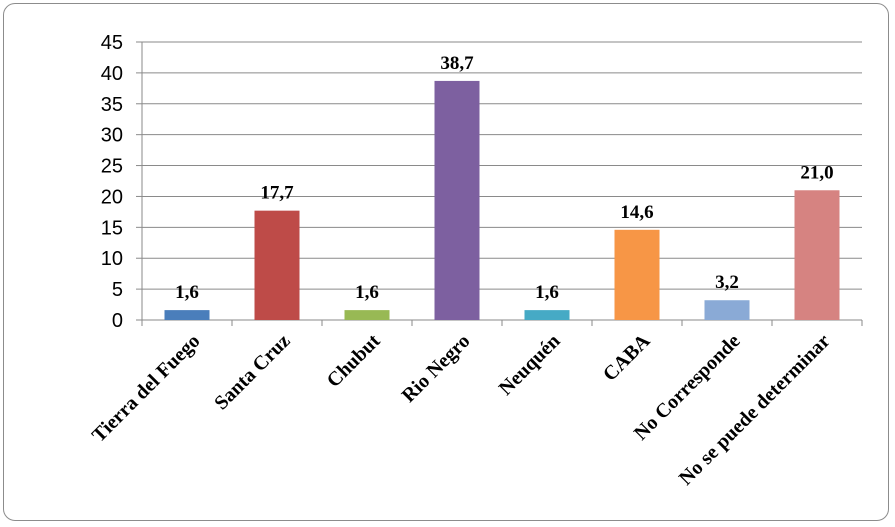 The image size is (895, 527). I want to click on y-tick-label: 35, so click(112, 105).